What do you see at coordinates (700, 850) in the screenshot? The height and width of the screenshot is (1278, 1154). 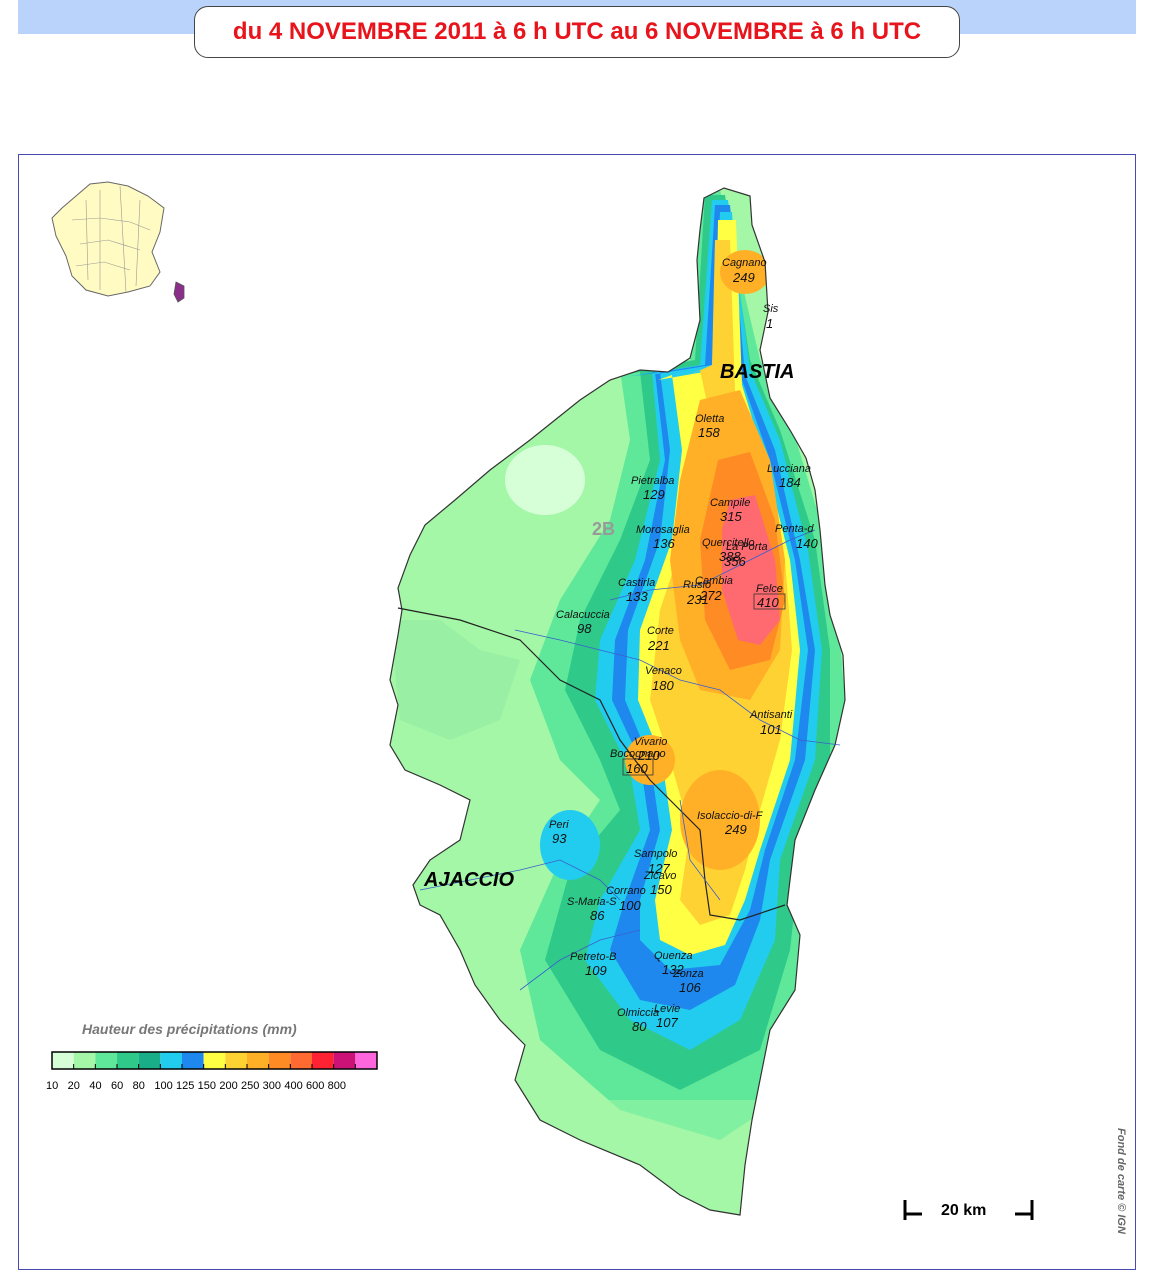 I see `river-fiumorbo` at bounding box center [700, 850].